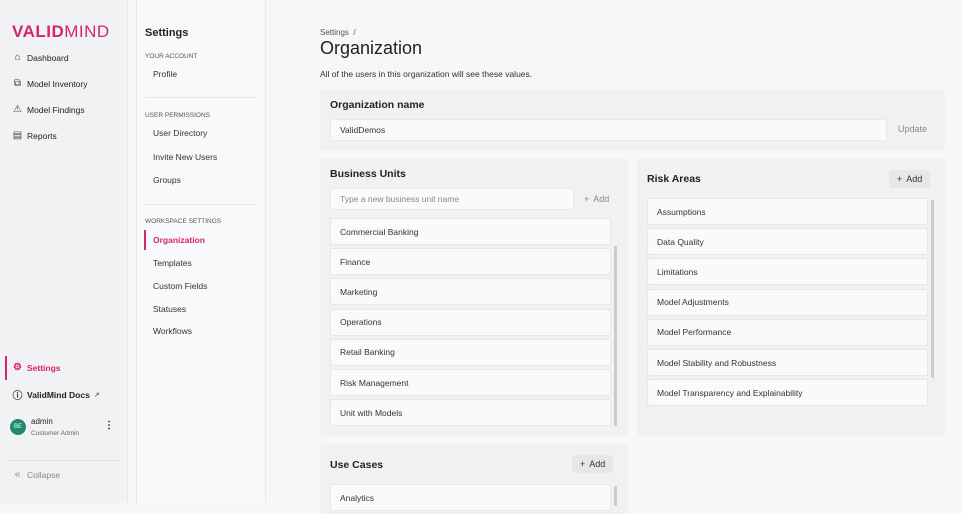  Describe the element at coordinates (470, 292) in the screenshot. I see `business-unit-item: Marketing` at that location.